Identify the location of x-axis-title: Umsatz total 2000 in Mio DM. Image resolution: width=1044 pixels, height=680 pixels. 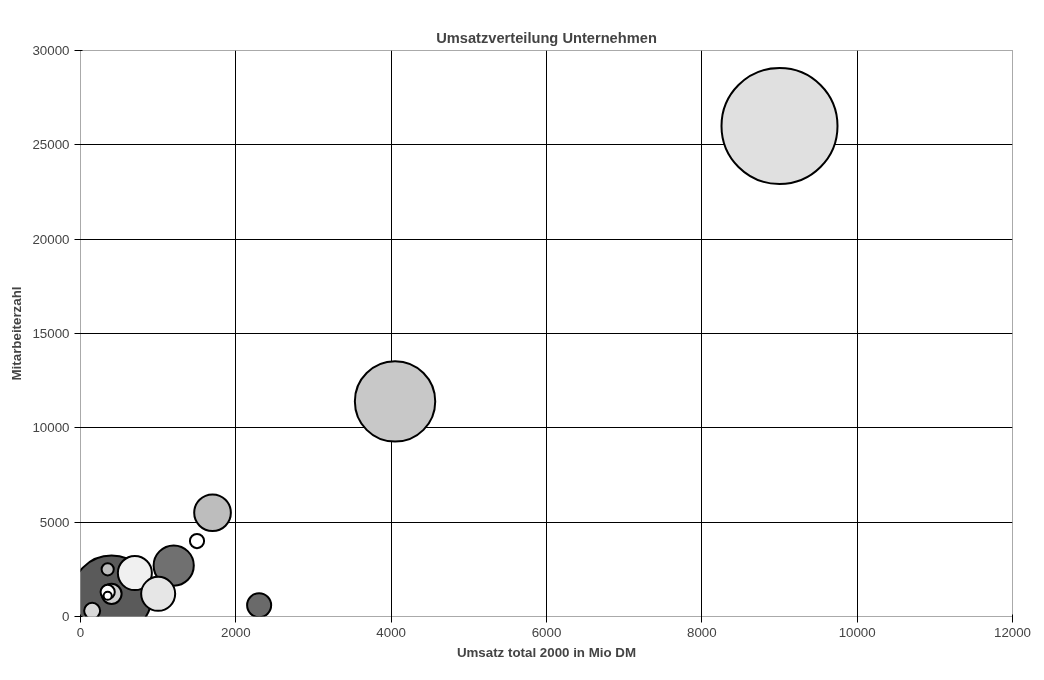
(546, 652).